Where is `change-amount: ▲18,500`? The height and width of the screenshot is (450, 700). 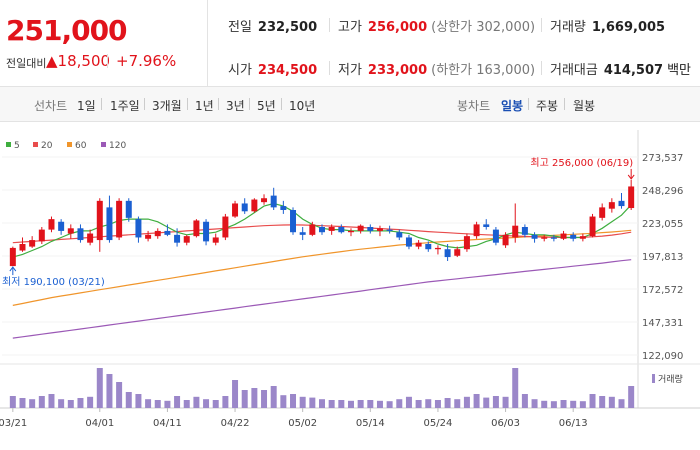 change-amount: ▲18,500 is located at coordinates (78, 61).